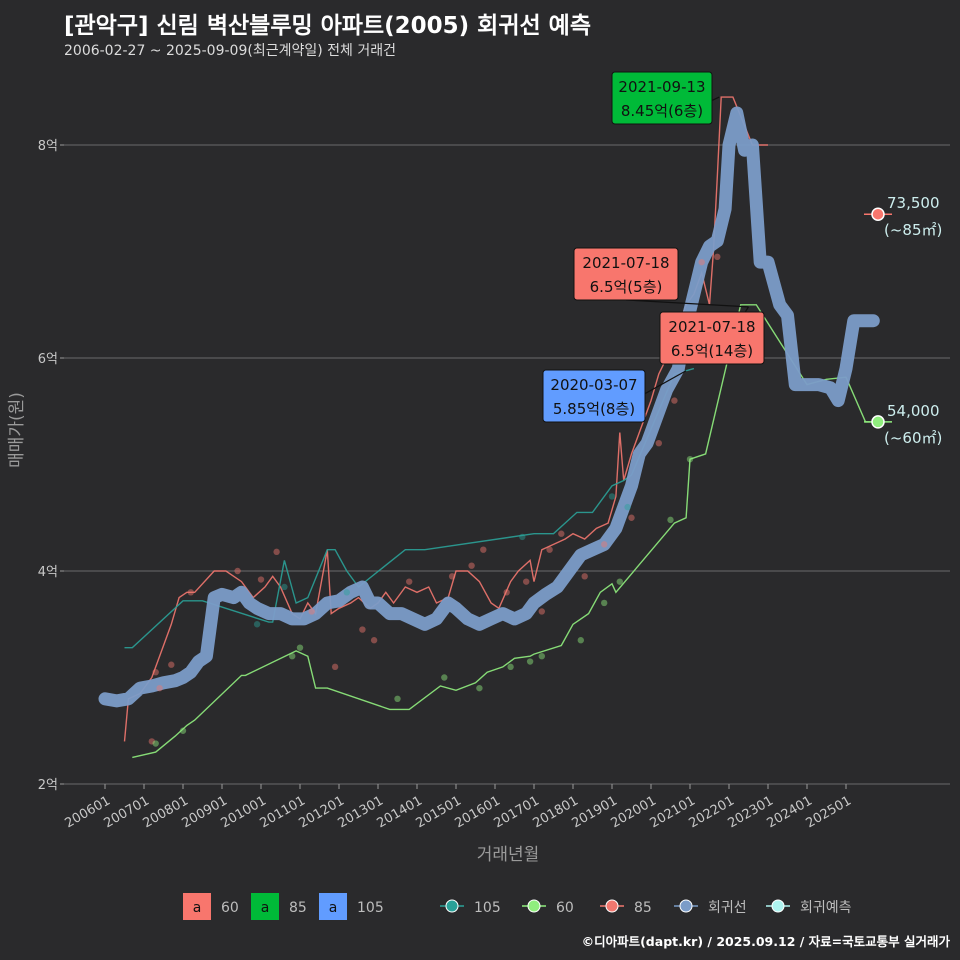  I want to click on legend-fill-label: 60, so click(230, 908).